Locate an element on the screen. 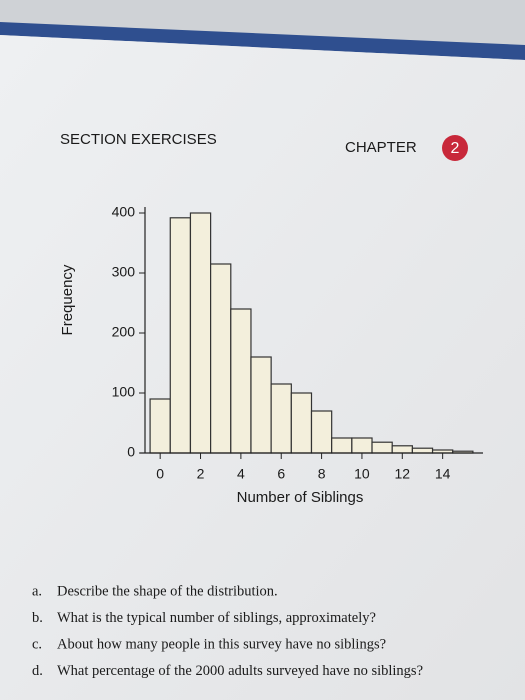  y-axis-label: Frequency is located at coordinates (67, 299).